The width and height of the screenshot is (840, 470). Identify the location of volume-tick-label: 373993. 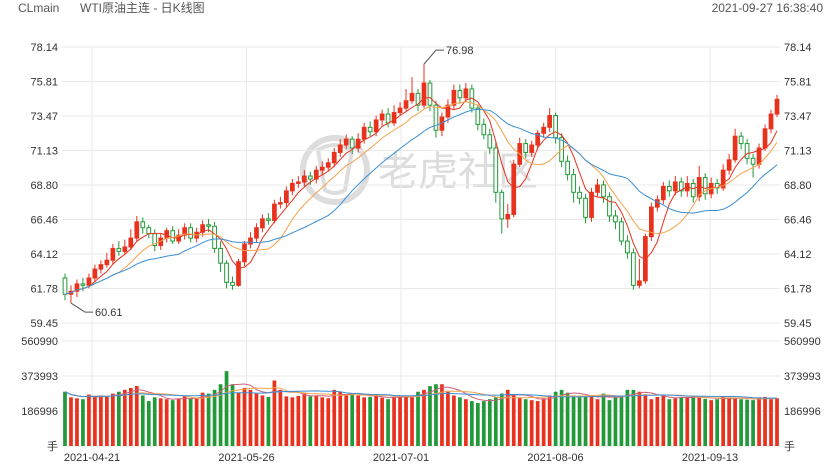
(802, 377).